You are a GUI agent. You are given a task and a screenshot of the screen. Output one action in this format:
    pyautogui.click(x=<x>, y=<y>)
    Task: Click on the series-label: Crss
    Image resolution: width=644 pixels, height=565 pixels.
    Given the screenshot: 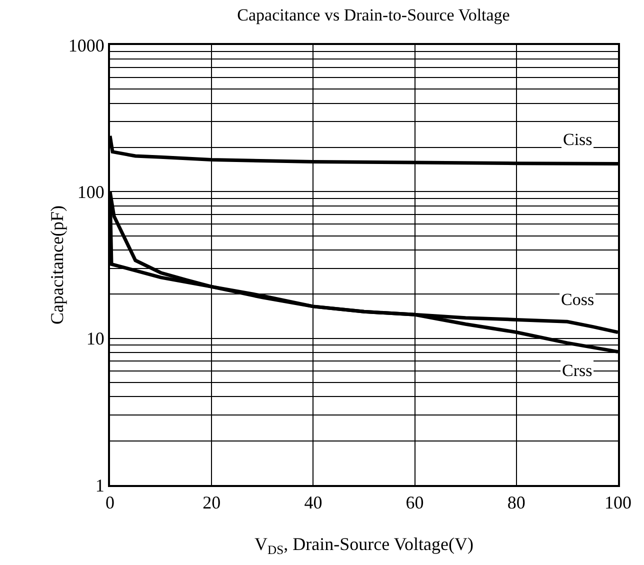 What is the action you would take?
    pyautogui.click(x=577, y=370)
    